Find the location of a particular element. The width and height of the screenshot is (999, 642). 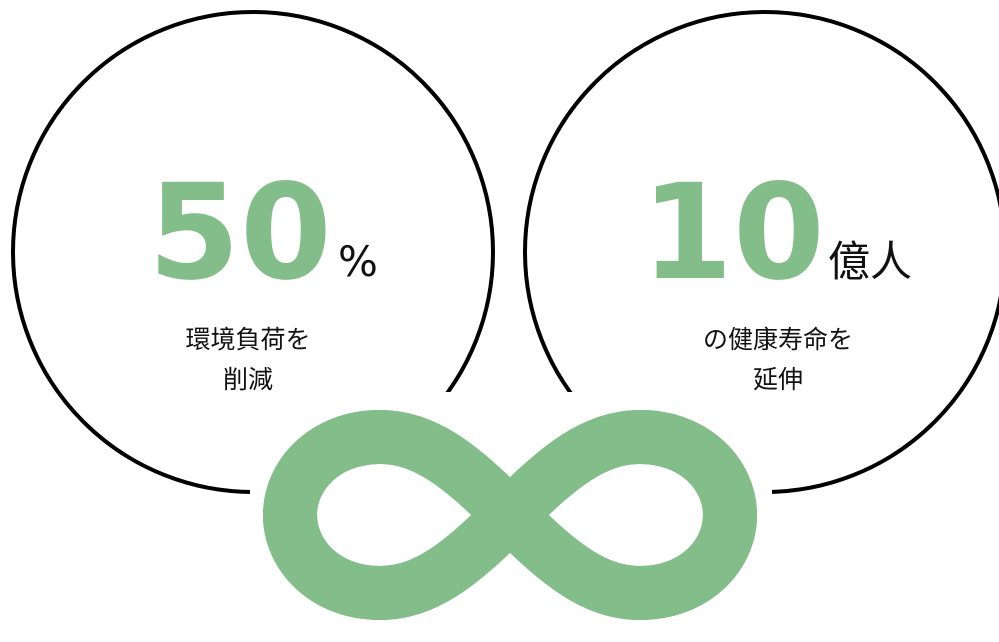

unit: 億人 is located at coordinates (870, 261).